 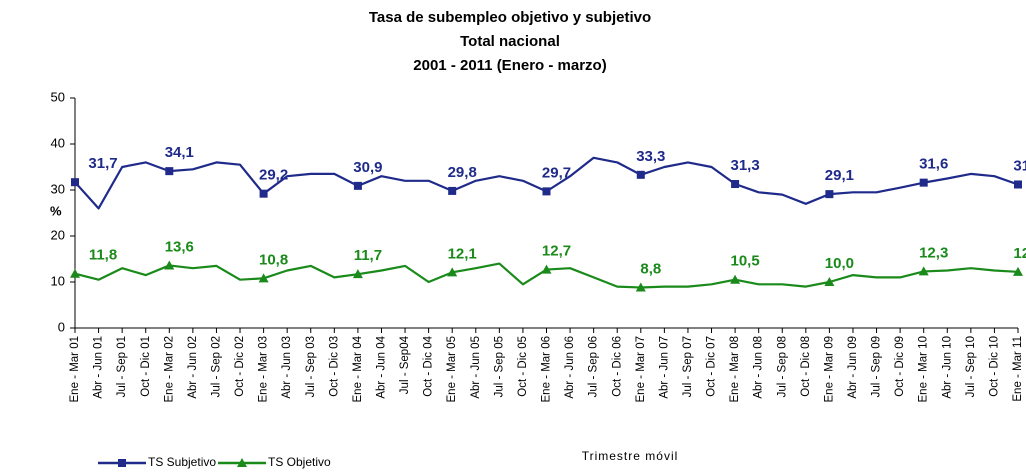 What do you see at coordinates (900, 366) in the screenshot?
I see `x-tick-label: Oct - Dic 09` at bounding box center [900, 366].